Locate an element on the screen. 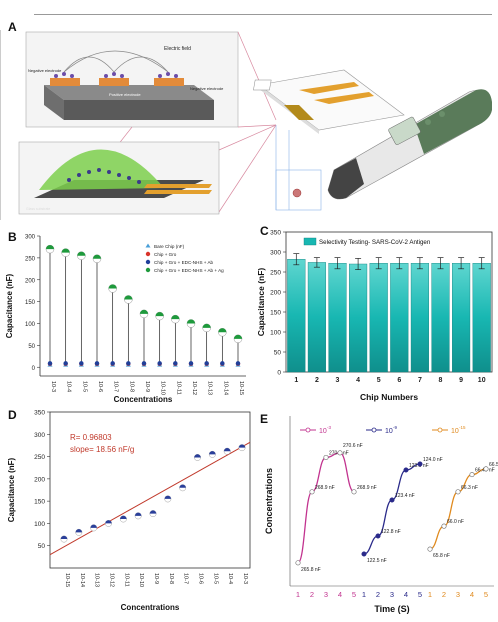 The width and height of the screenshot is (498, 622). data-label: 122.5 nF is located at coordinates (377, 561).